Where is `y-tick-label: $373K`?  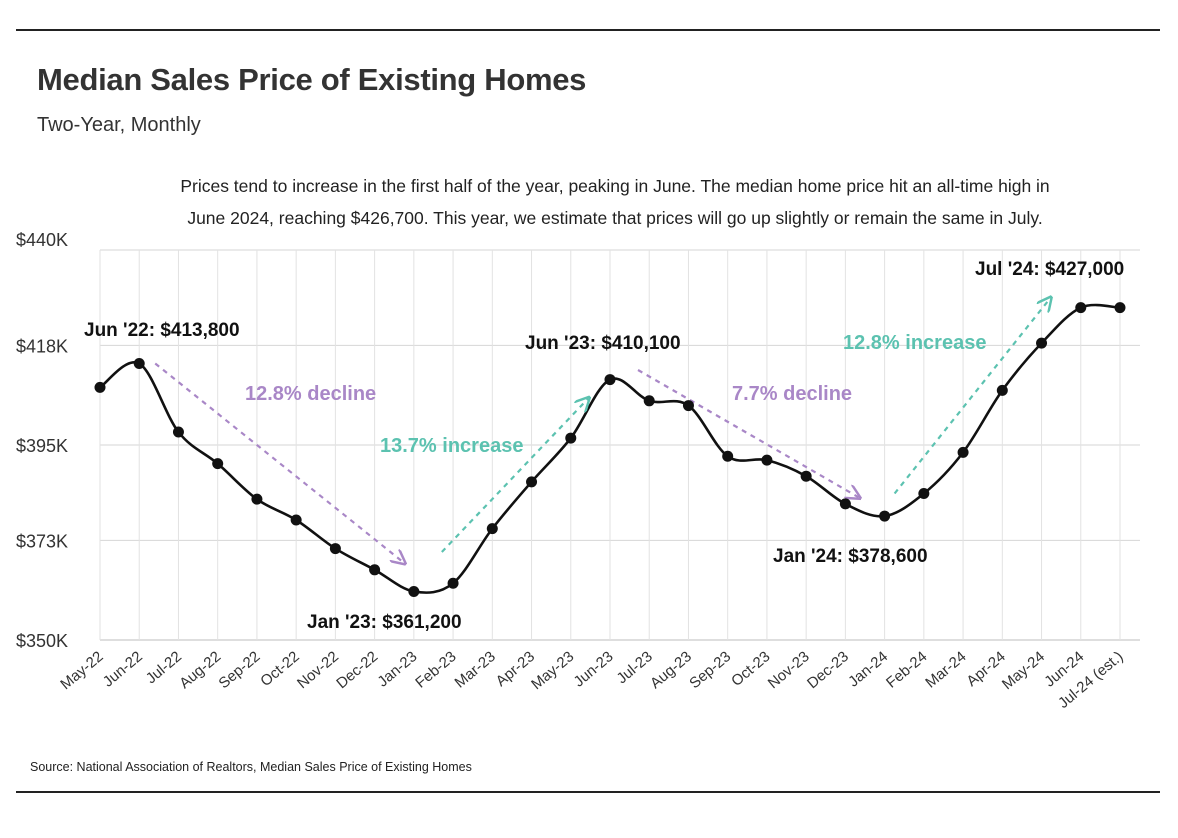 y-tick-label: $373K is located at coordinates (42, 541).